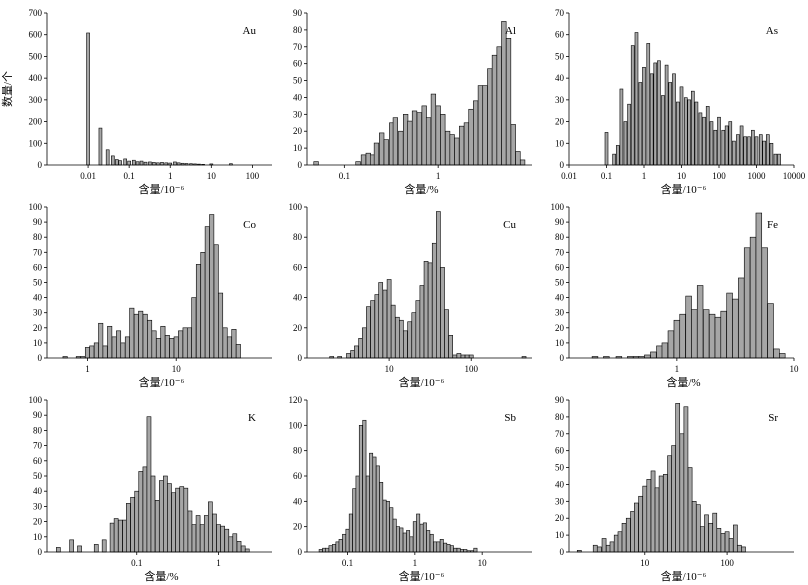 The width and height of the screenshot is (808, 585). I want to click on y-tick-label-Cu-3: 60, so click(298, 267).